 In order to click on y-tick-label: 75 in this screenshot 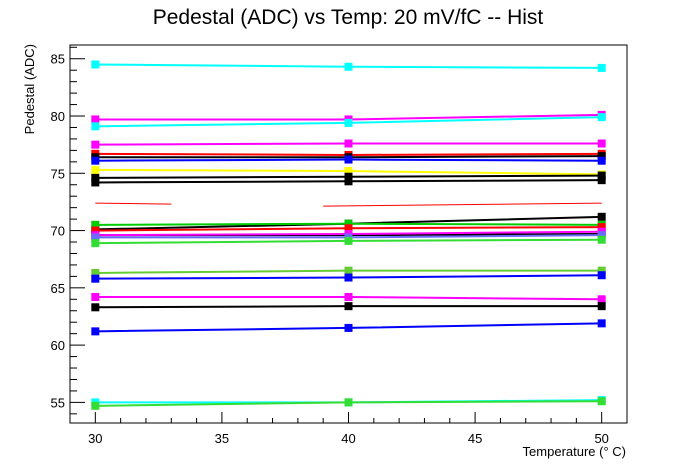, I will do `click(58, 173)`.